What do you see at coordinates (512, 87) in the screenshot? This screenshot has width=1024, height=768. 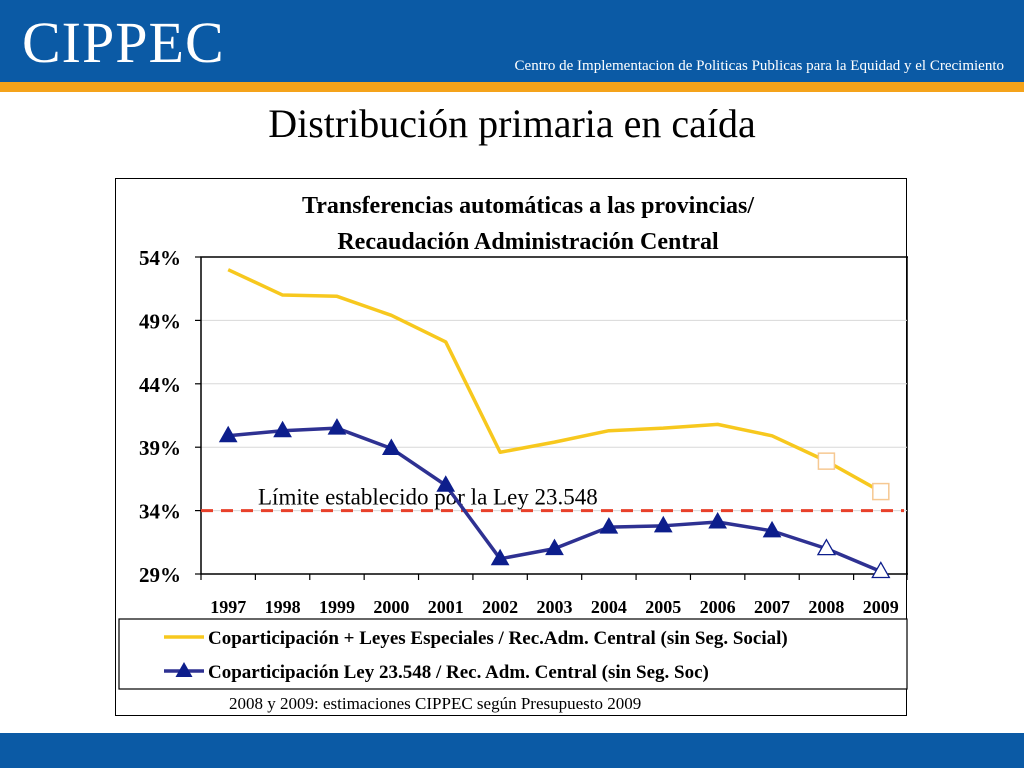 I see `header-accent-stripe` at bounding box center [512, 87].